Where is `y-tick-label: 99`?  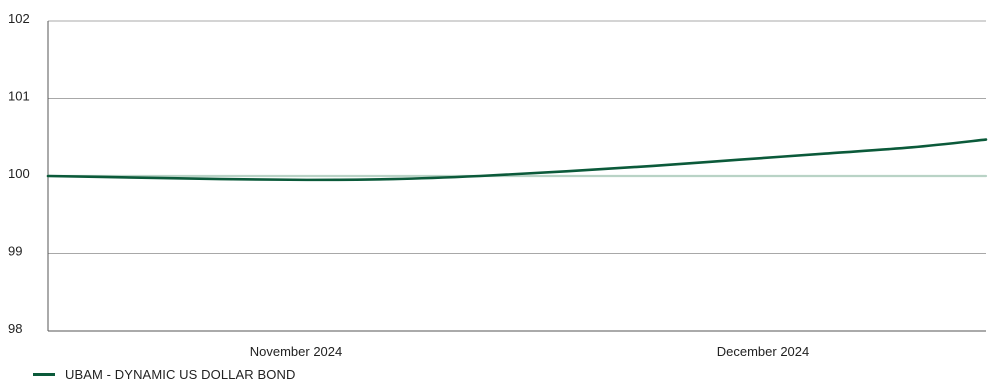
y-tick-label: 99 is located at coordinates (15, 251).